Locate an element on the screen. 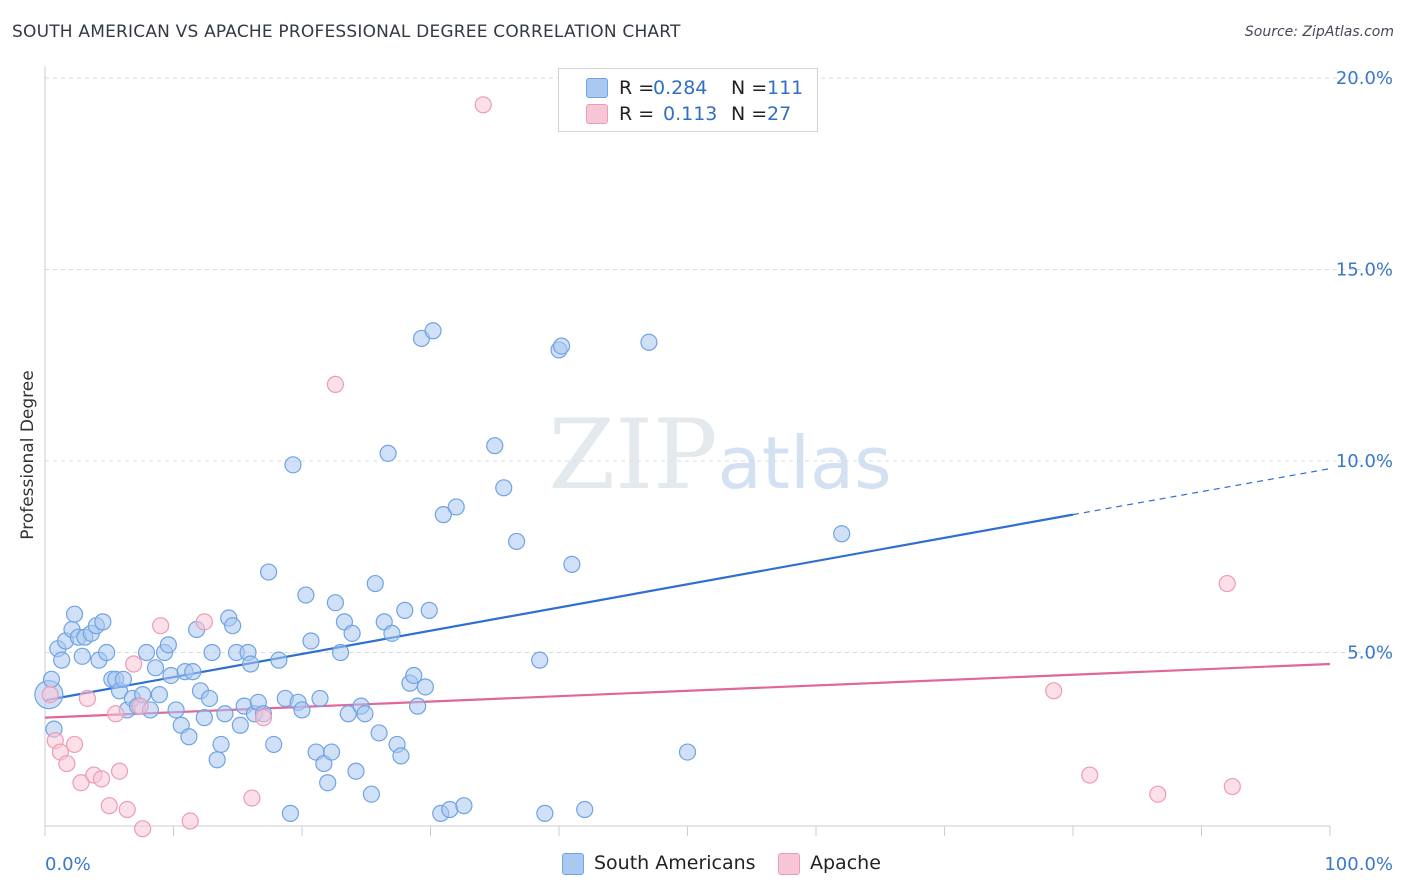 The width and height of the screenshot is (1406, 892). watermark-atlas: atlas is located at coordinates (805, 463).